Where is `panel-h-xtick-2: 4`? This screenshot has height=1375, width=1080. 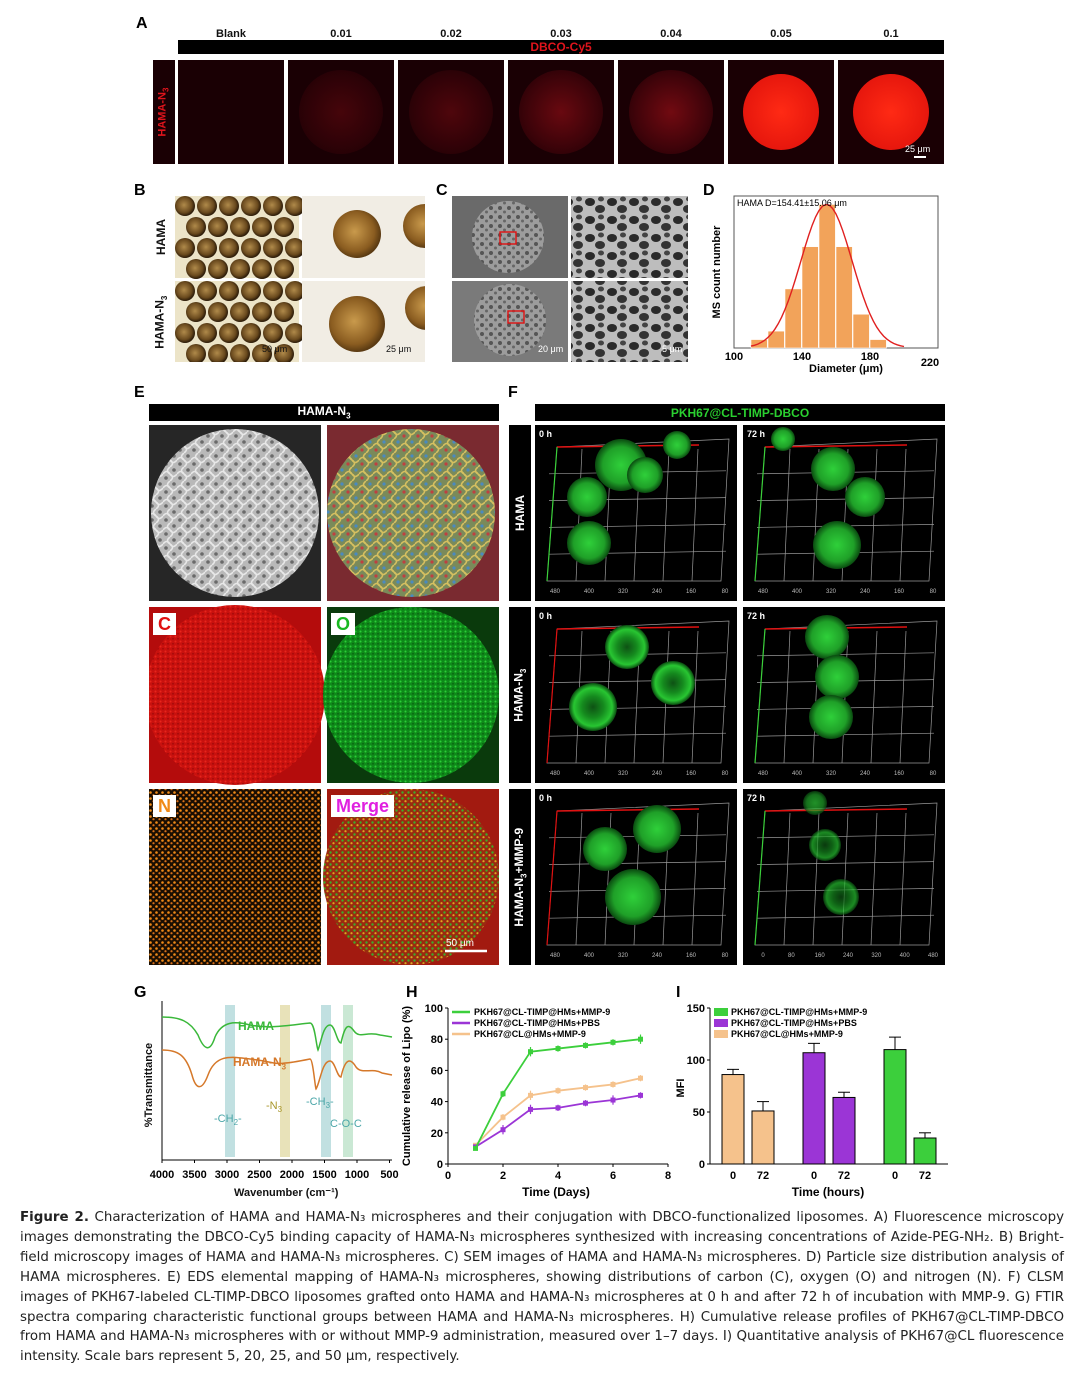 panel-h-xtick-2: 4 is located at coordinates (558, 1176).